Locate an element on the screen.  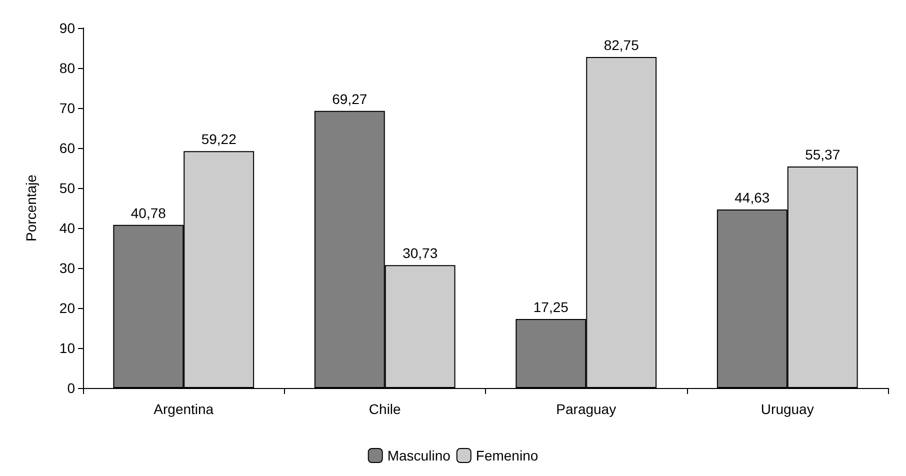
legend-label: Femenino is located at coordinates (507, 456).